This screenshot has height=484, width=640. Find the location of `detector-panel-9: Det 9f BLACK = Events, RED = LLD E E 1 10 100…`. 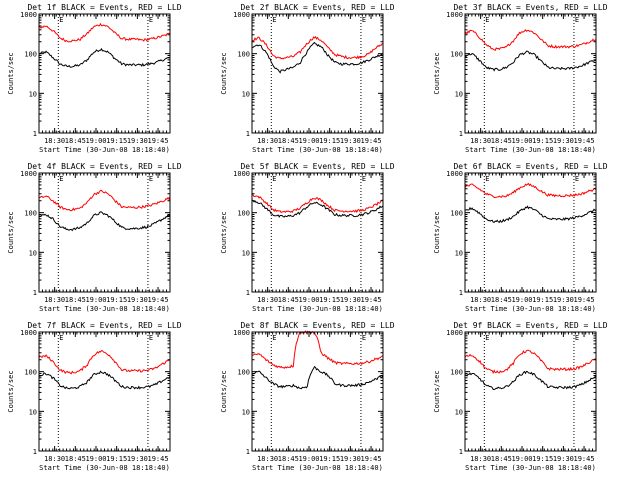

detector-panel-9: Det 9f BLACK = Events, RED = LLD E E 1 10 100… is located at coordinates (520, 396).